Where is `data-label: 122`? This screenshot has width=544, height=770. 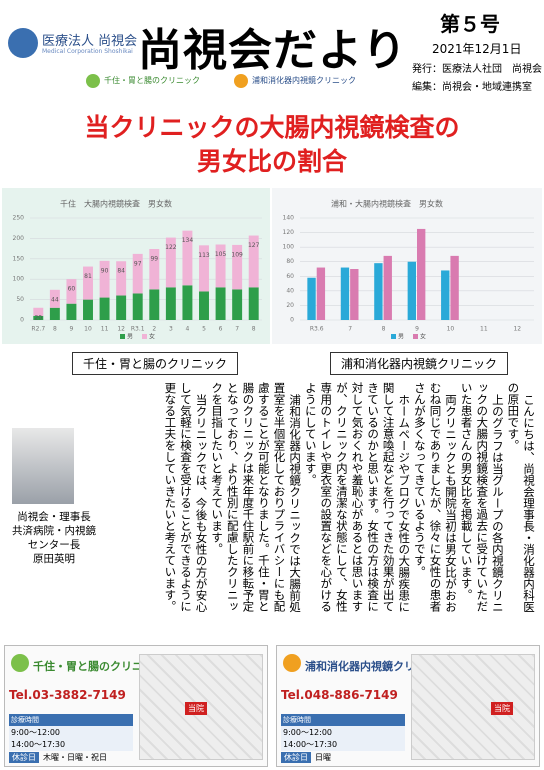 data-label: 122 is located at coordinates (171, 247).